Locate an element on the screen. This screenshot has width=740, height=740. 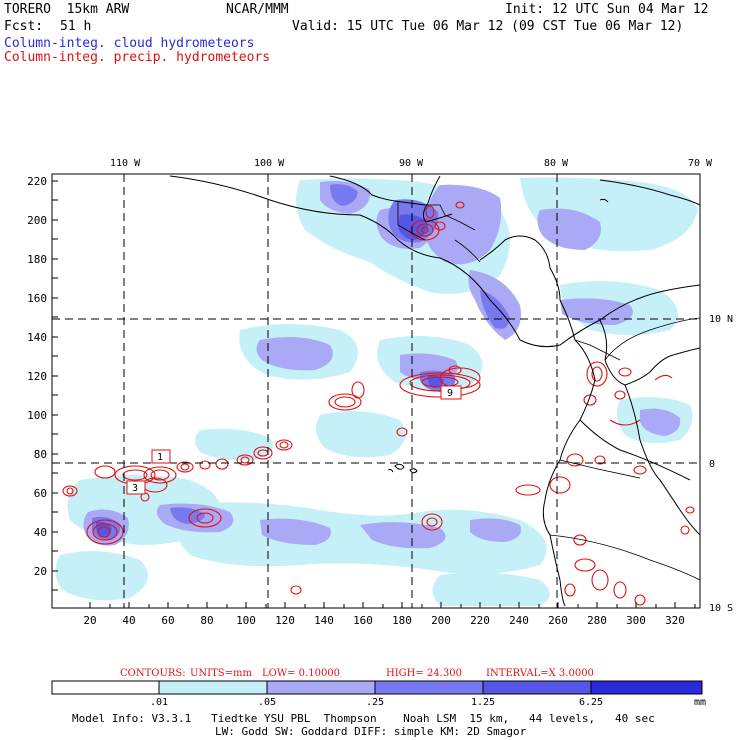
x-tick-label: 80 is located at coordinates (206, 620).